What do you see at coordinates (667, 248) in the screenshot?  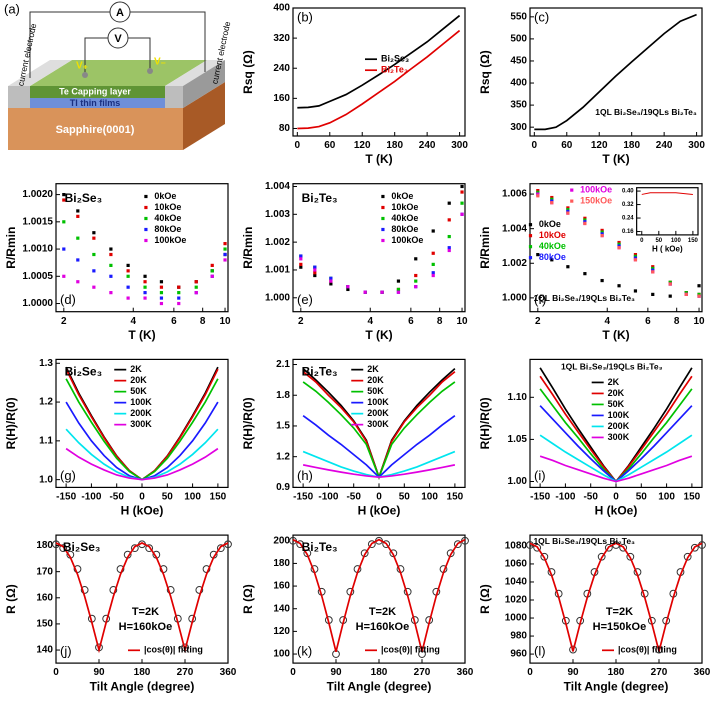 I see `x-axis-title: H ( kOe)` at bounding box center [667, 248].